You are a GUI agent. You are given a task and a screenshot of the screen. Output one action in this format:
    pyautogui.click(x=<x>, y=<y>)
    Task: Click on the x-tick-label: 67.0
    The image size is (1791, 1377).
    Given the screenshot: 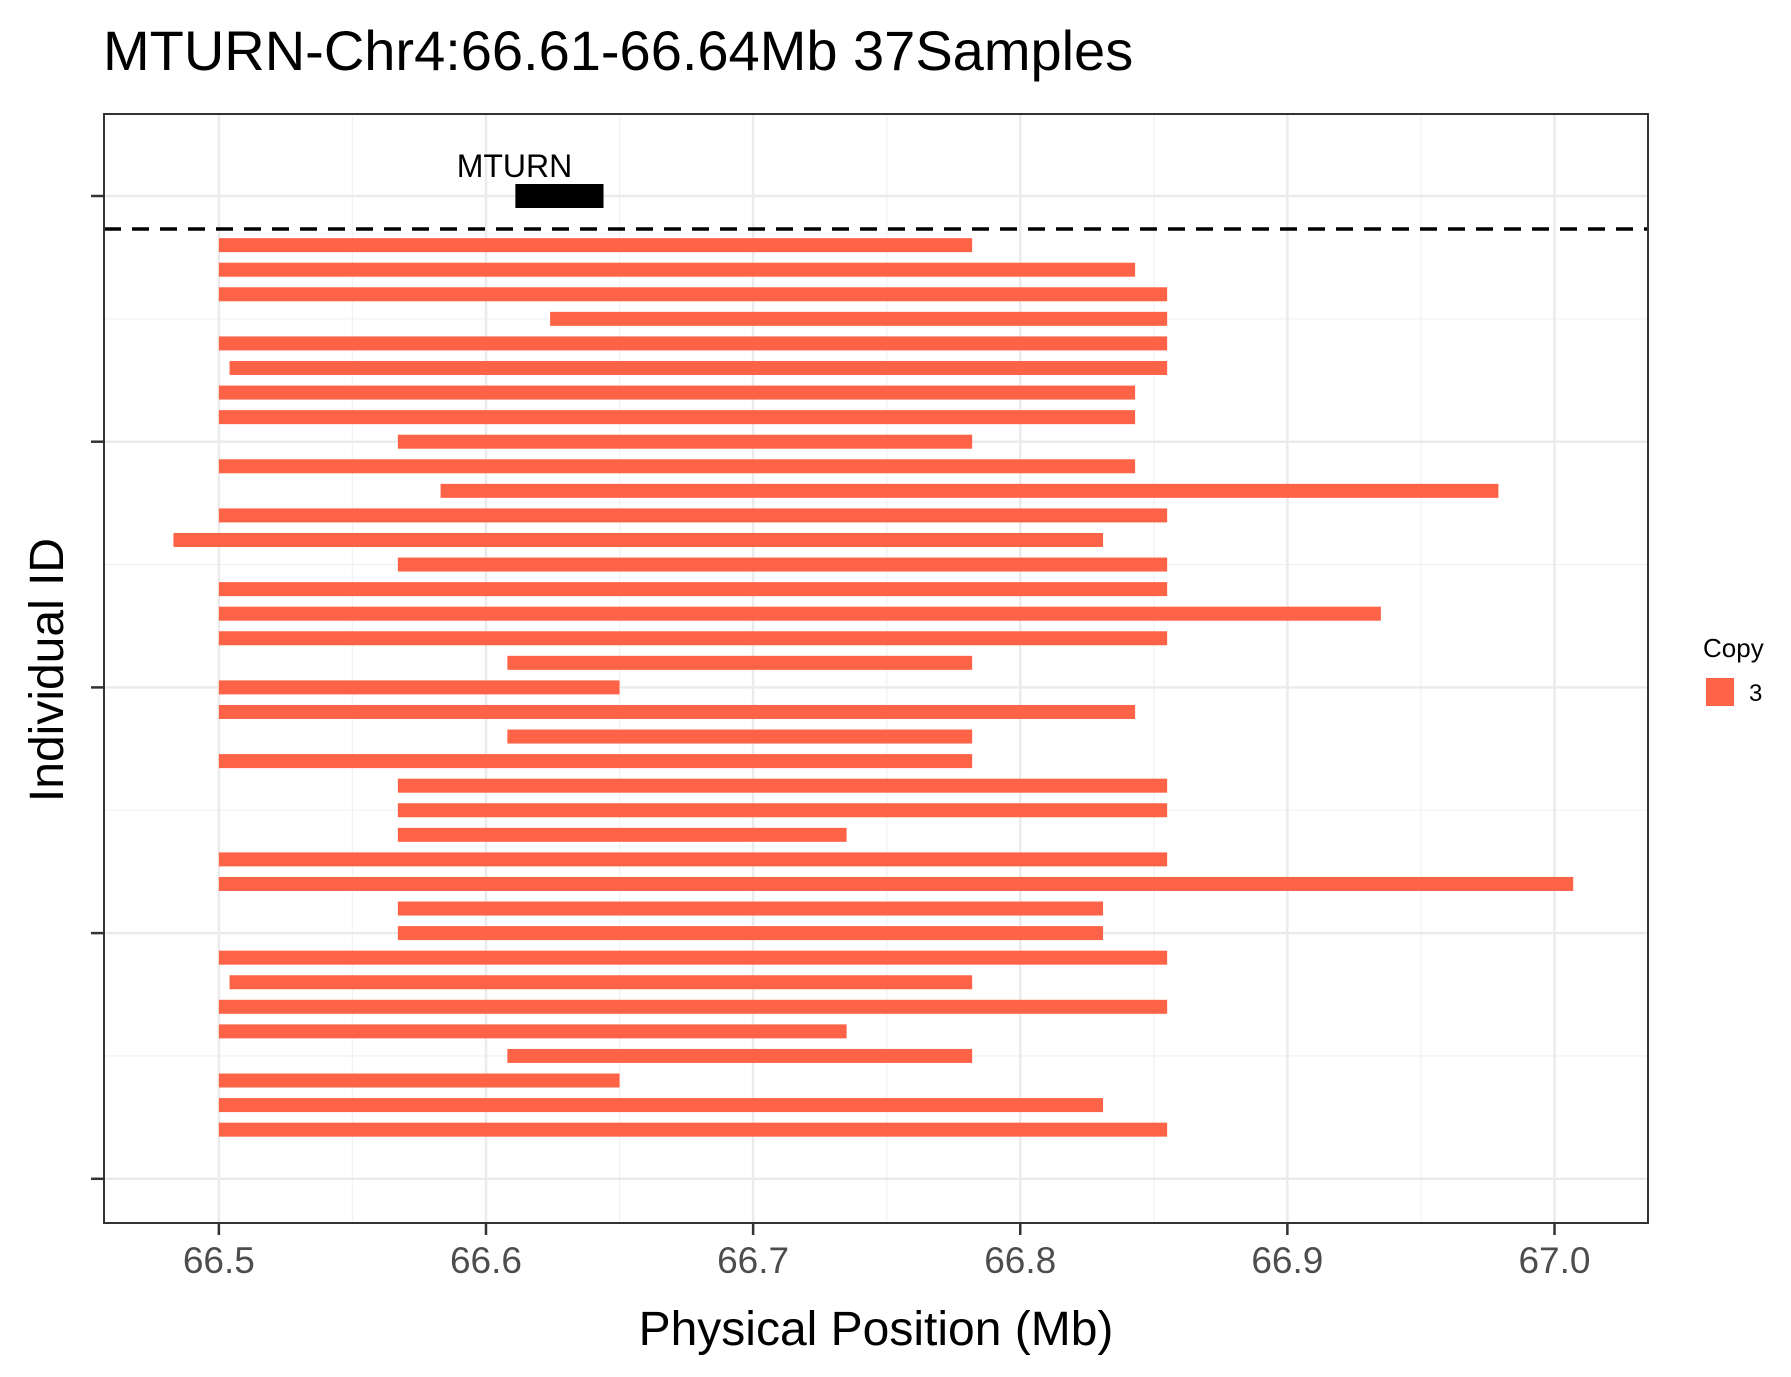 What is the action you would take?
    pyautogui.click(x=1554, y=1260)
    